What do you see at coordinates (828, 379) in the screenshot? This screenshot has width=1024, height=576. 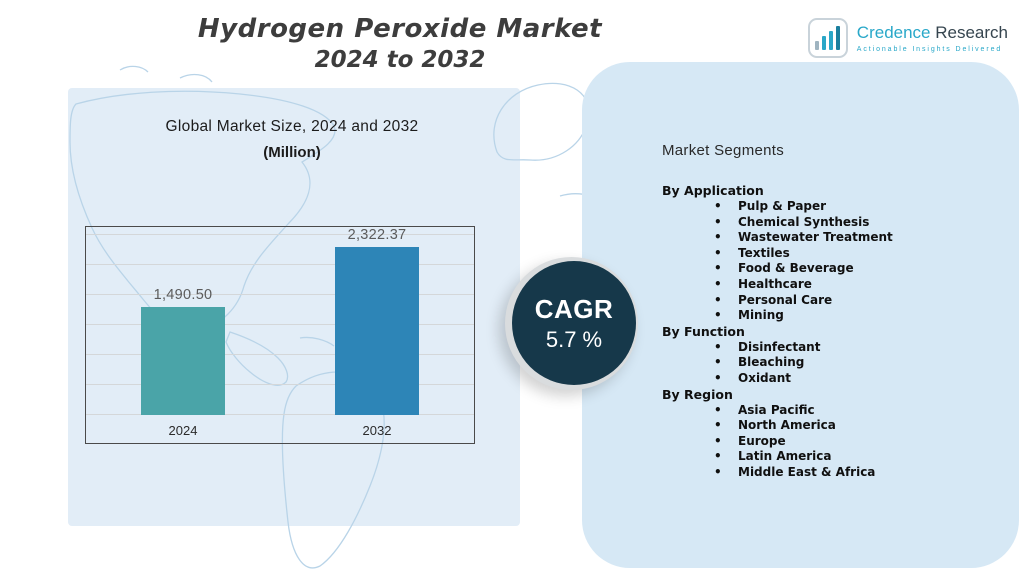 I see `segment-item: Oxidant` at bounding box center [828, 379].